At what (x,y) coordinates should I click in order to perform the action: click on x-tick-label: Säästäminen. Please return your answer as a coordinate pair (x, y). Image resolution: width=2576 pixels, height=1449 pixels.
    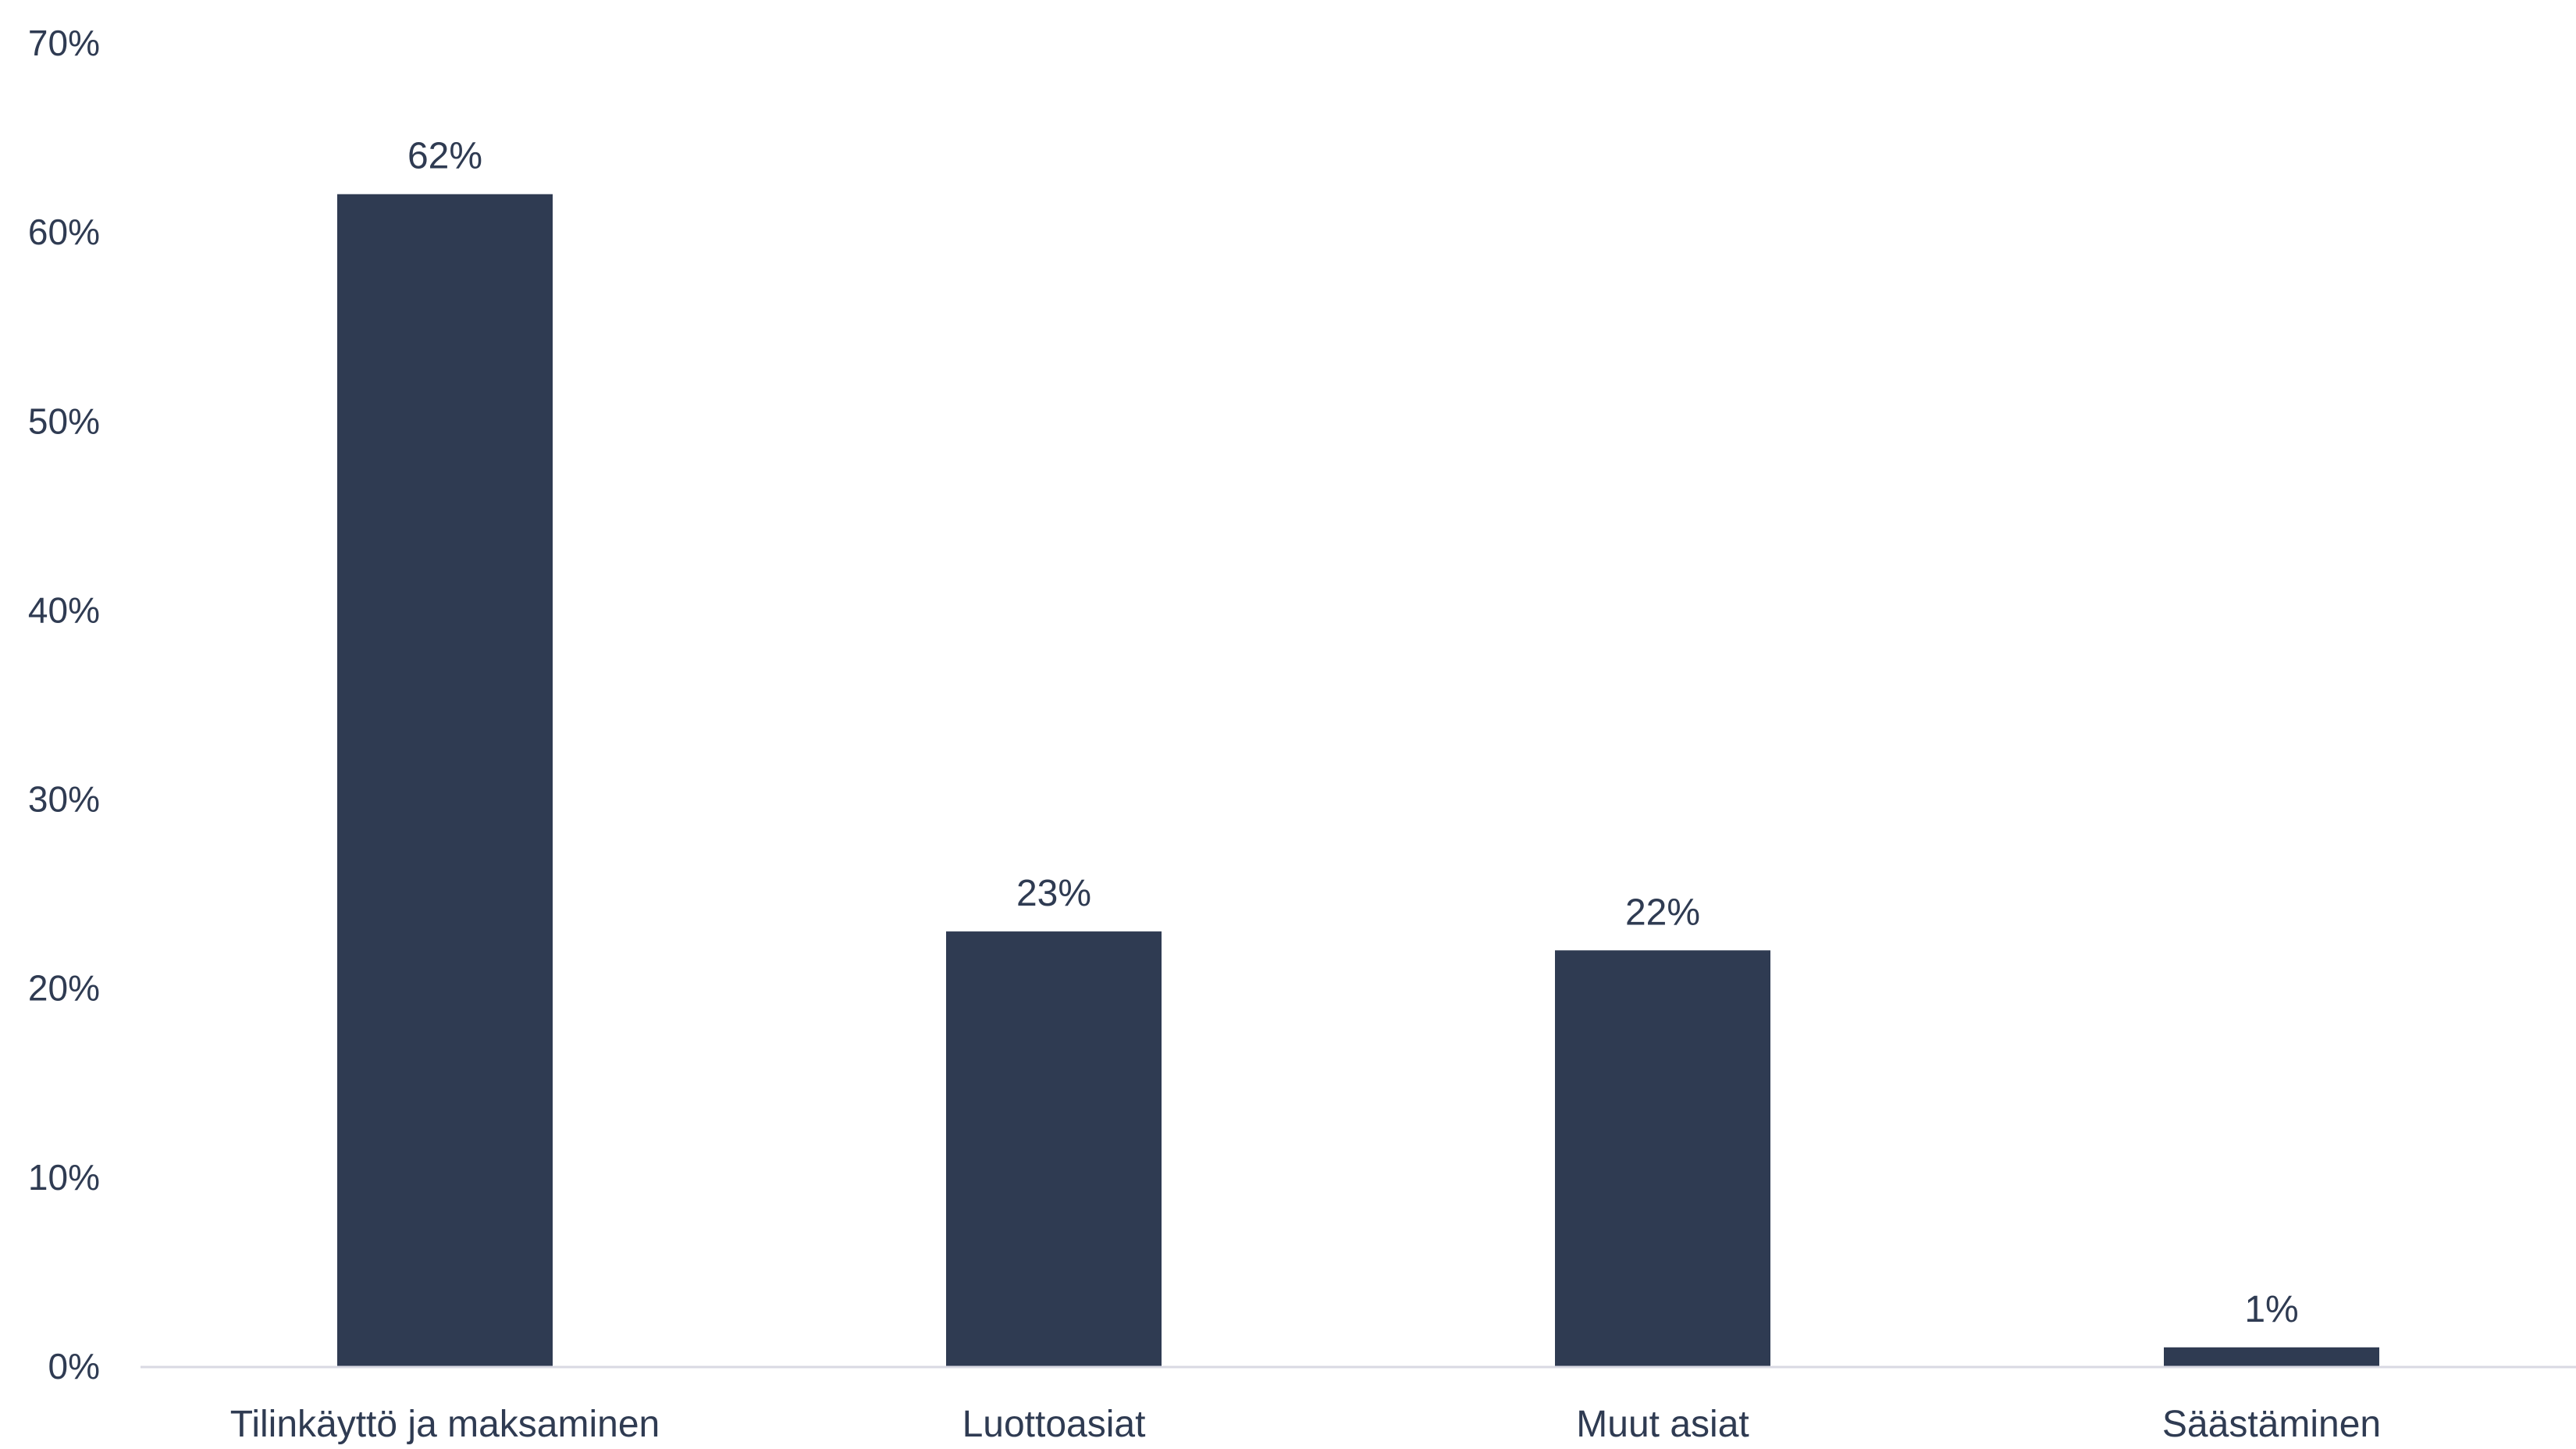
    Looking at the image, I should click on (2271, 1424).